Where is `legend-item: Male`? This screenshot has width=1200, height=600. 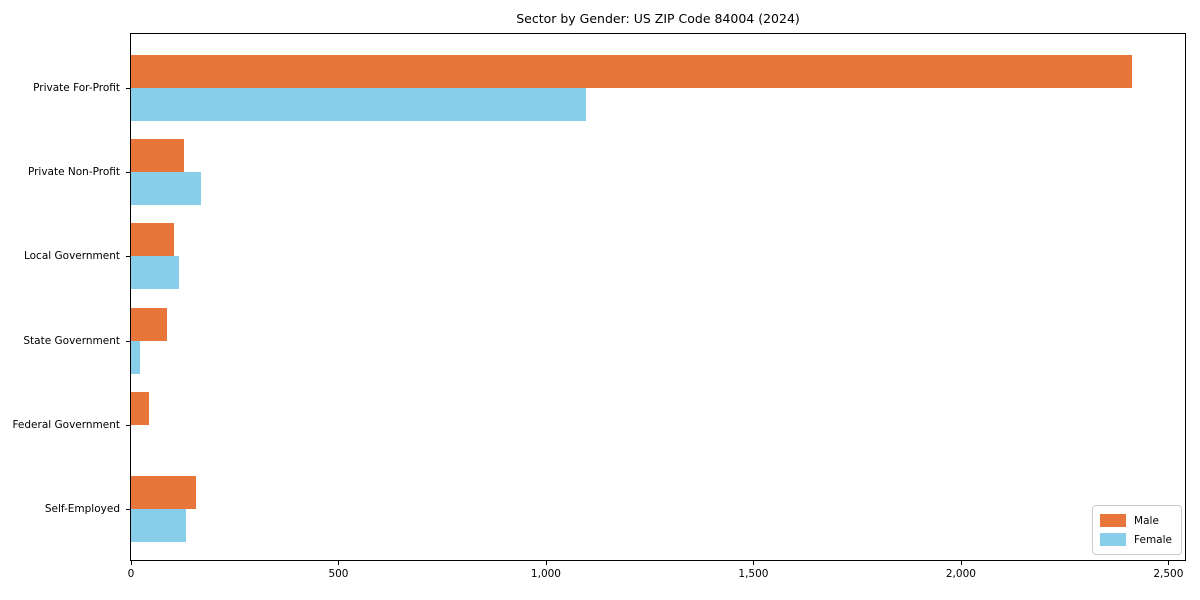 legend-item: Male is located at coordinates (1136, 520).